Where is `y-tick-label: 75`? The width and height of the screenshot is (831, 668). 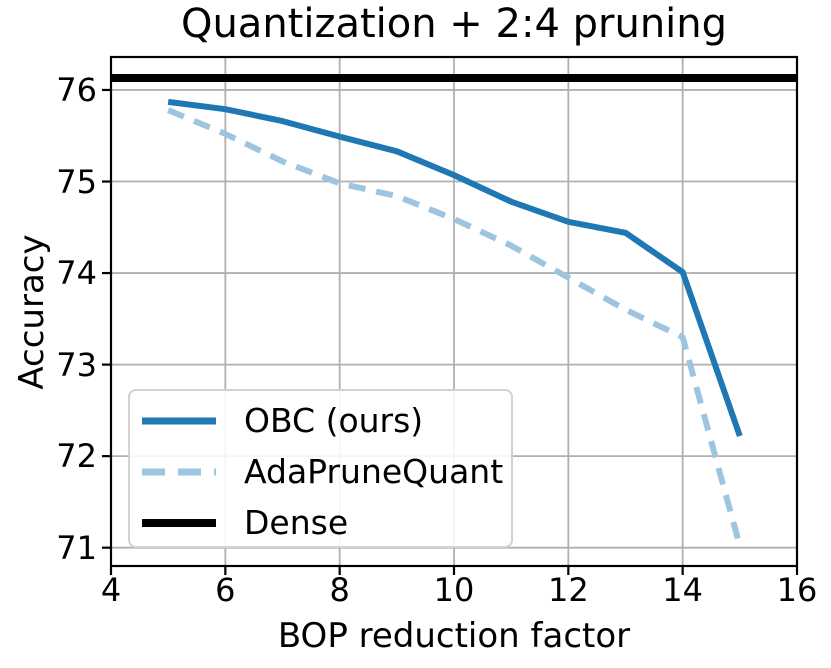 y-tick-label: 75 is located at coordinates (76, 181).